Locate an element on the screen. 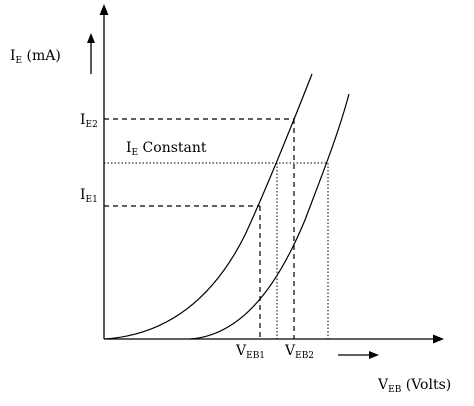 The width and height of the screenshot is (474, 406). veb1-label: VEB1 is located at coordinates (250, 352).